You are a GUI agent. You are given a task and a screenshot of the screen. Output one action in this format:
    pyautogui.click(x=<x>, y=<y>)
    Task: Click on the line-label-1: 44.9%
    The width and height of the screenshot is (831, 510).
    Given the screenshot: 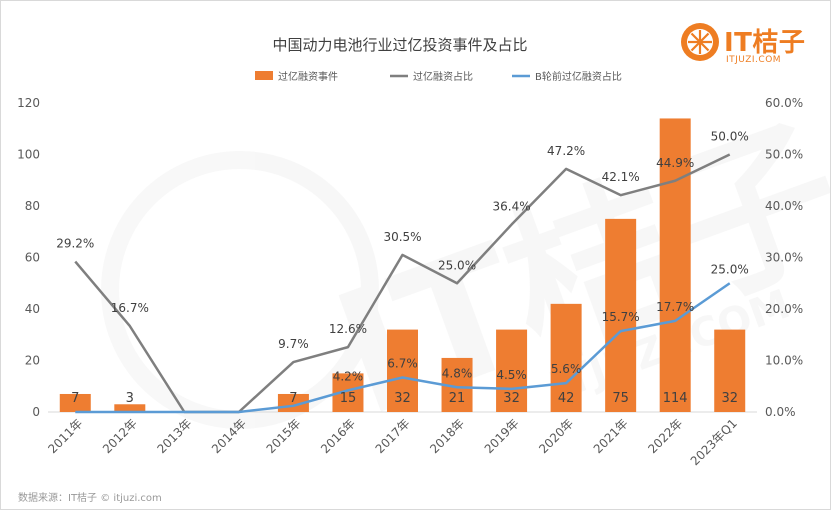 What is the action you would take?
    pyautogui.click(x=675, y=163)
    